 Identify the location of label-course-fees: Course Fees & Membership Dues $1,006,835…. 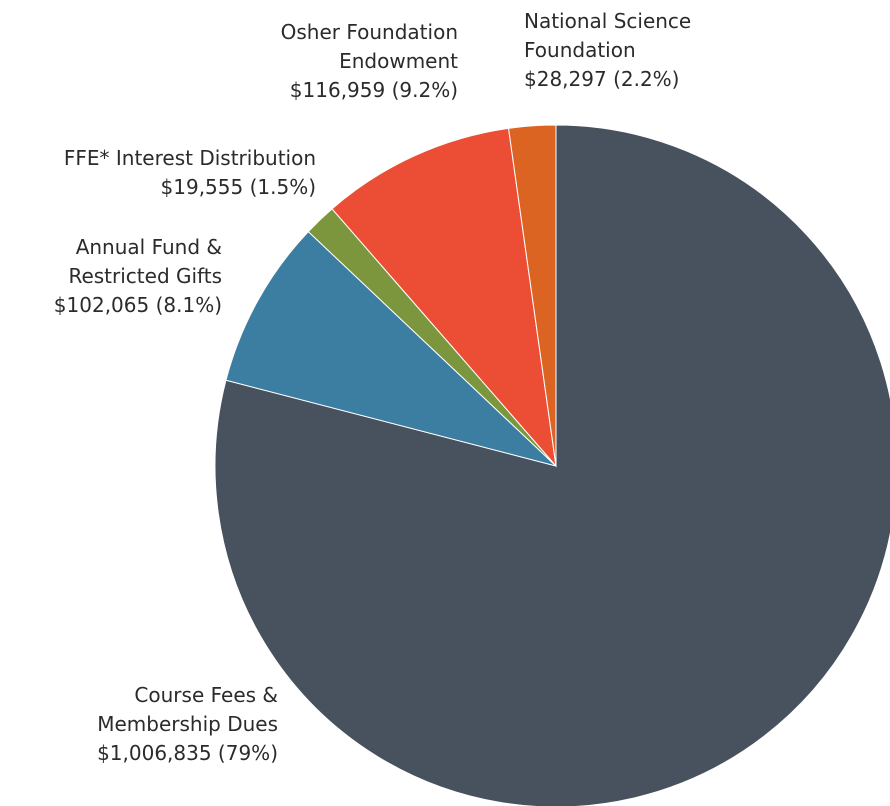
(187, 724).